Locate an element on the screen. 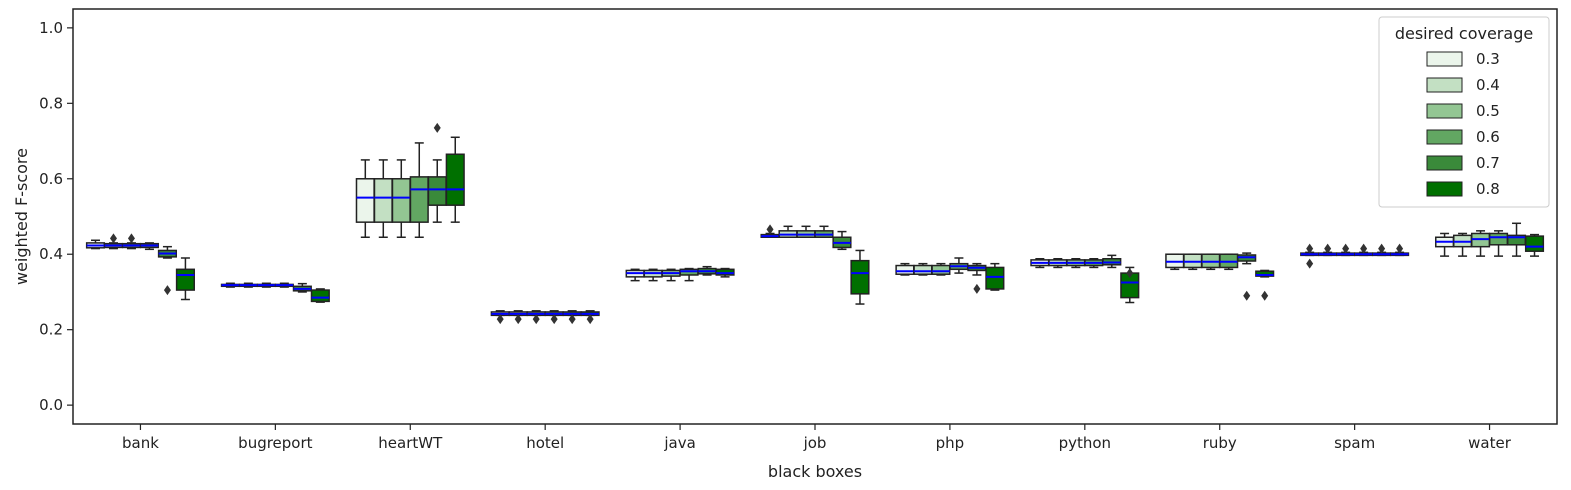  box-job-0.6 is located at coordinates (824, 232).